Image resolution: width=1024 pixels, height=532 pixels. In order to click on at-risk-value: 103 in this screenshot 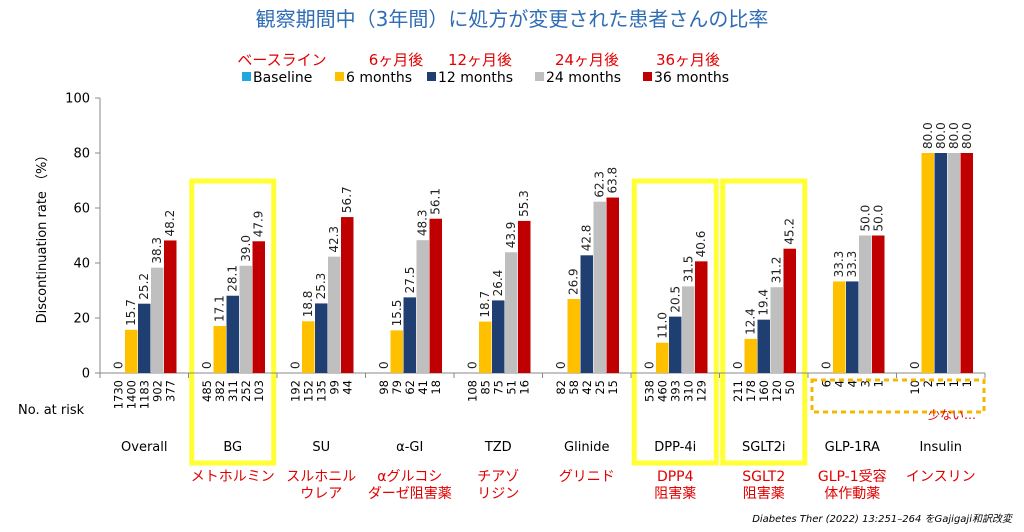, I will do `click(259, 391)`.